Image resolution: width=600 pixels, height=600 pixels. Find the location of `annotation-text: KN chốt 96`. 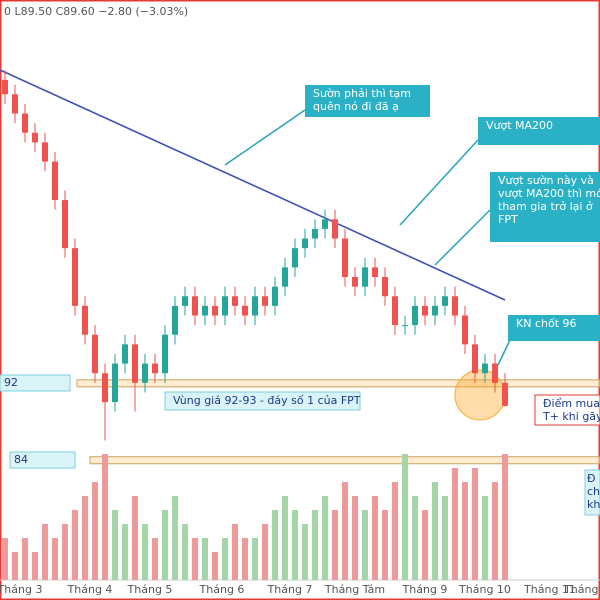

annotation-text: KN chốt 96 is located at coordinates (546, 323).